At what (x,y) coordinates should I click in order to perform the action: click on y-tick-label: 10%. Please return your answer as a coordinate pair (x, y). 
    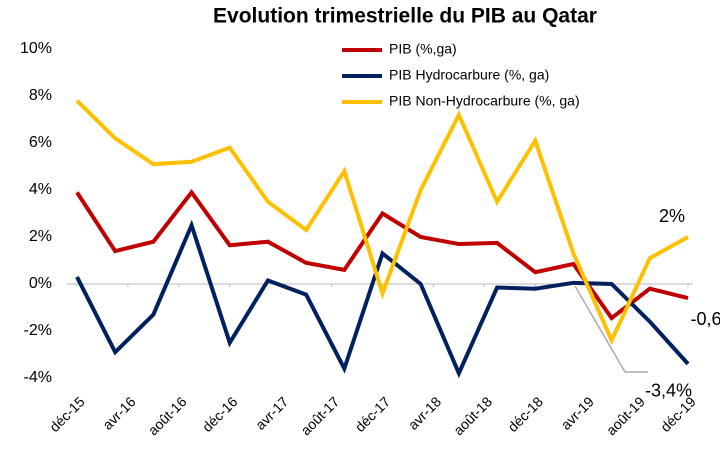
    Looking at the image, I should click on (36, 48).